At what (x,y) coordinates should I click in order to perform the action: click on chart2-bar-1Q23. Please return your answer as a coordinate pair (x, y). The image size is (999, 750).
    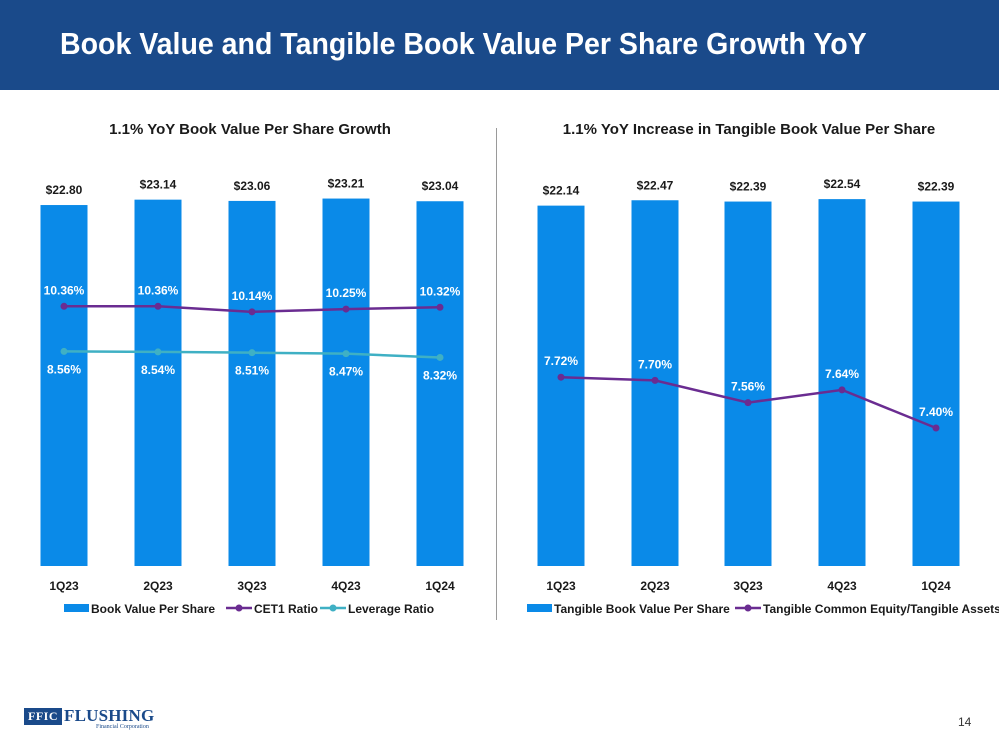
    Looking at the image, I should click on (561, 385).